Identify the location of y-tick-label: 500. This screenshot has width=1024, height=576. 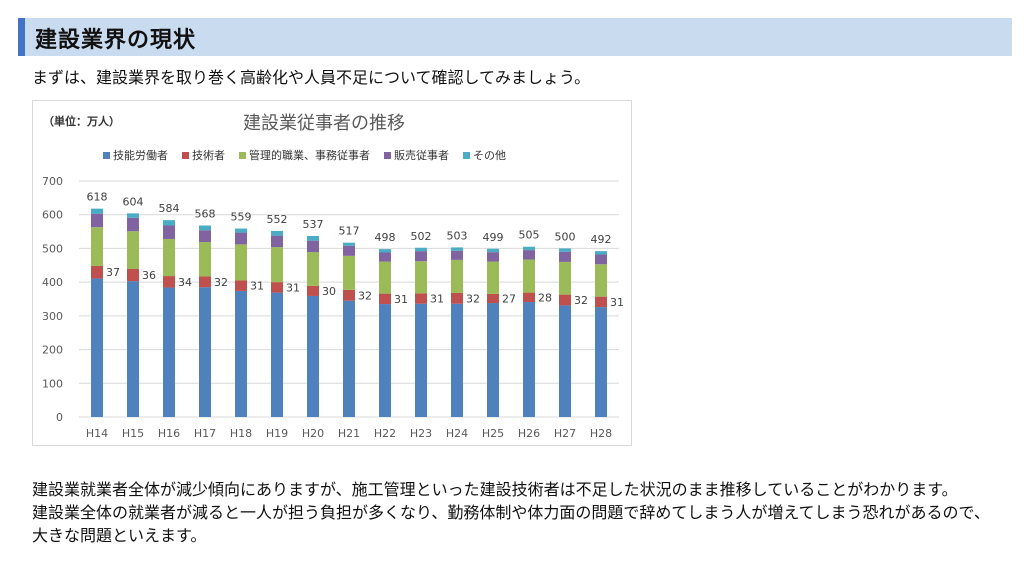
(52, 248).